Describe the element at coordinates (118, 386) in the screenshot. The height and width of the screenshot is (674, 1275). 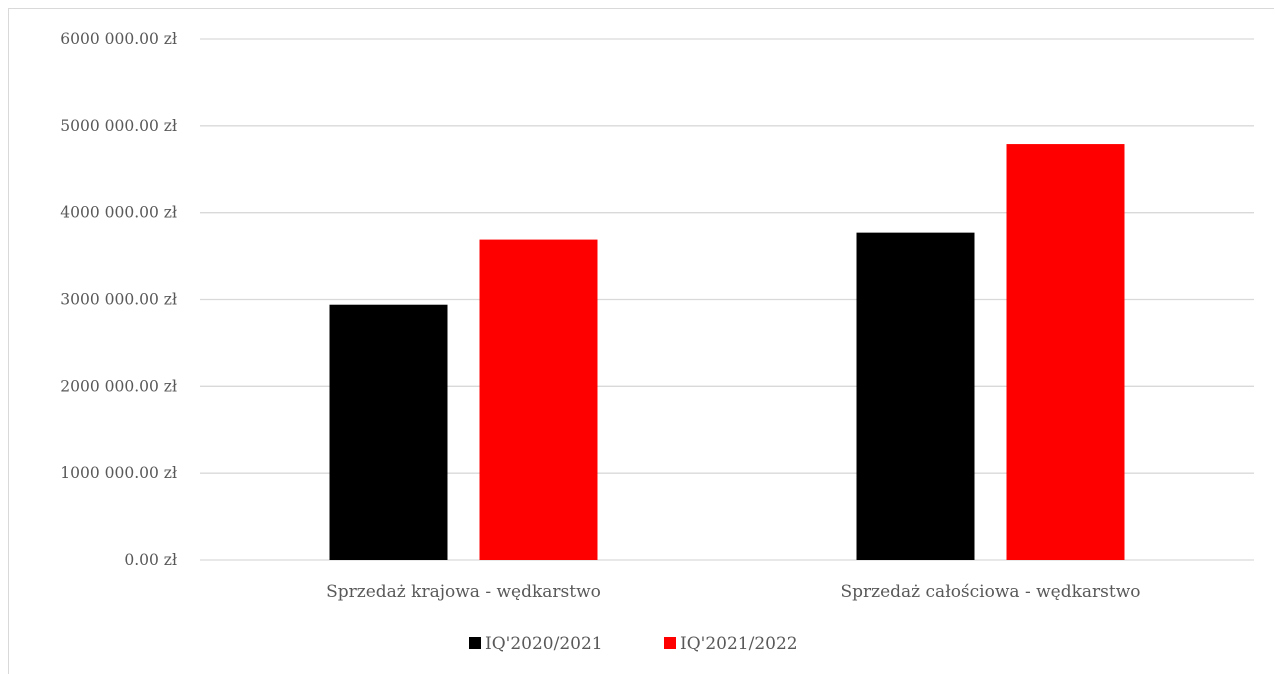
I see `y-tick-label: 2000 000.00 zł` at that location.